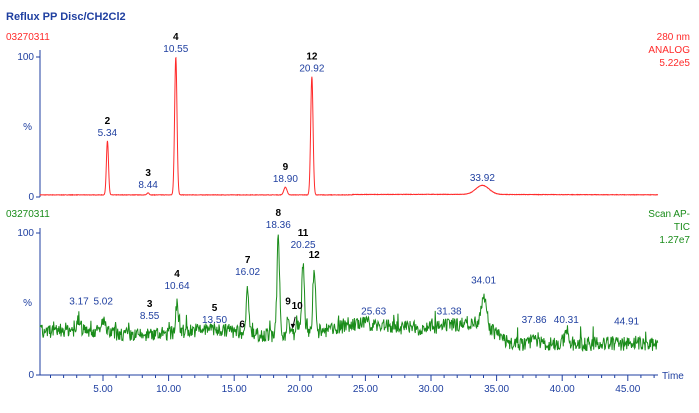  Describe the element at coordinates (352, 376) in the screenshot. I see `x-minor-ticks` at that location.